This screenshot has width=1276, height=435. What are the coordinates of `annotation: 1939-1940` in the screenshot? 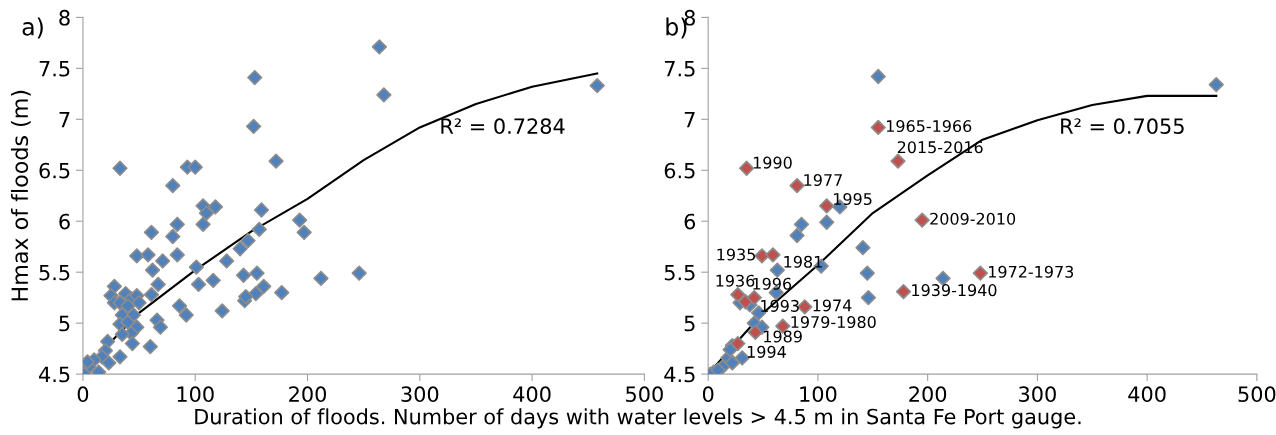 It's located at (954, 290).